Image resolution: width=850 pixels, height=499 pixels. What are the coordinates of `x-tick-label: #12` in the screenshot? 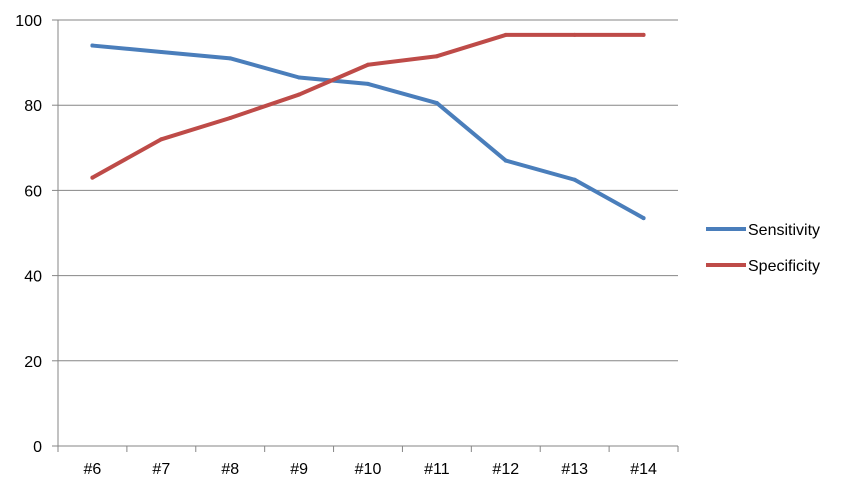 It's located at (505, 469).